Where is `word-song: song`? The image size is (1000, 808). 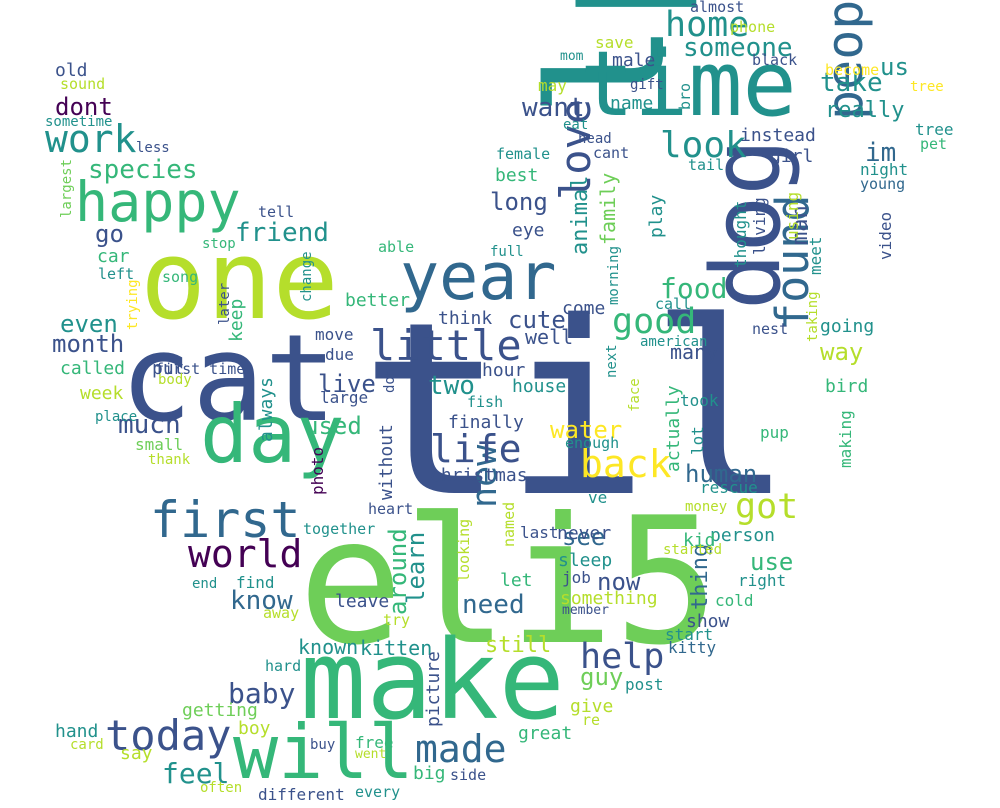 word-song: song is located at coordinates (180, 277).